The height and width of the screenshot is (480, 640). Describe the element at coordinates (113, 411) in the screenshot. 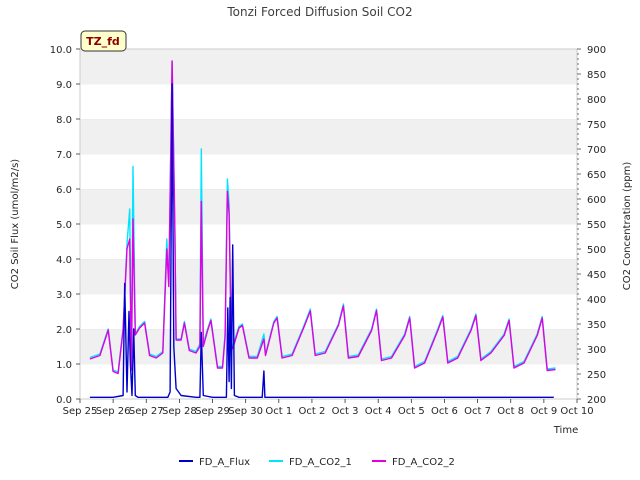

I see `x-tick-label: Sep 26` at that location.